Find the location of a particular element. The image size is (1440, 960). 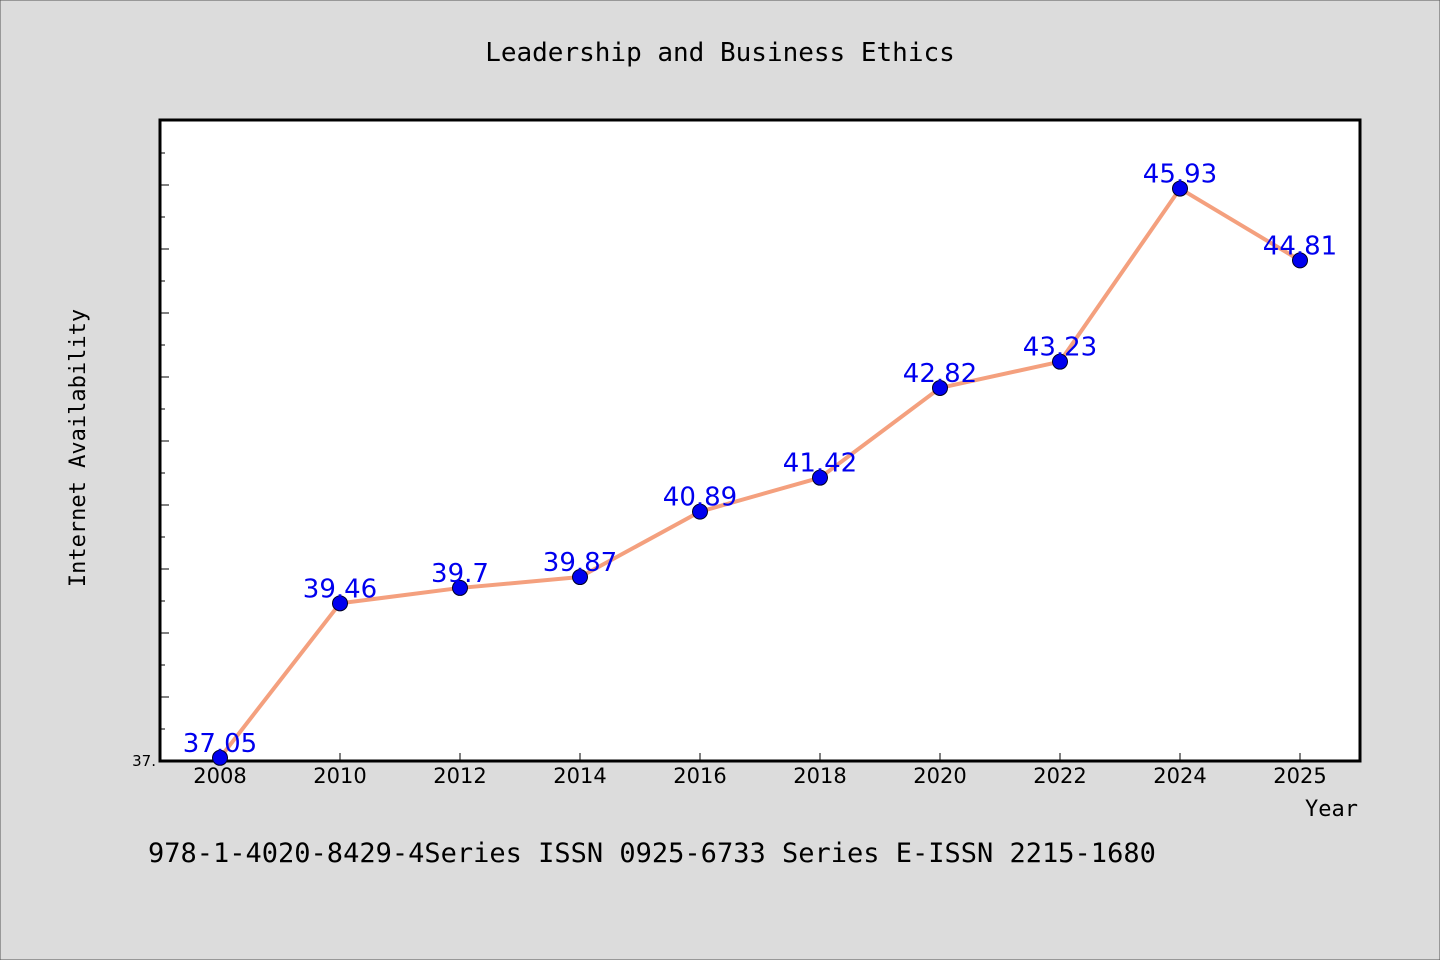

chart-title: Leadership and Business Ethics is located at coordinates (720, 53).